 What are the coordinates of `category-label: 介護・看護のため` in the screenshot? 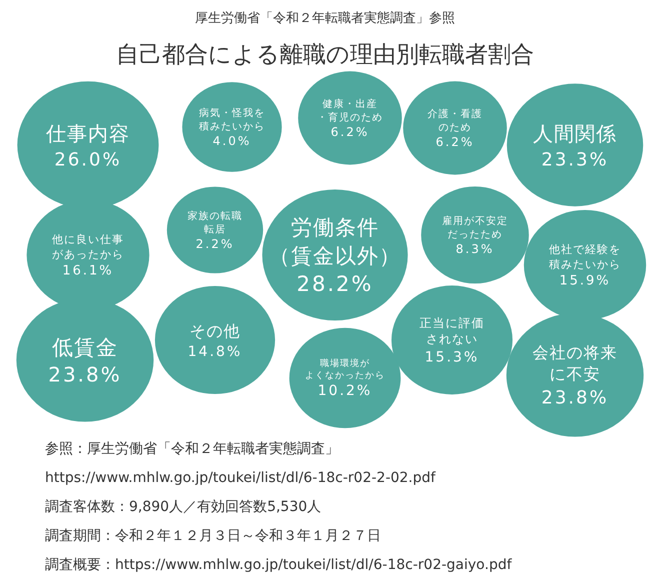 It's located at (455, 121).